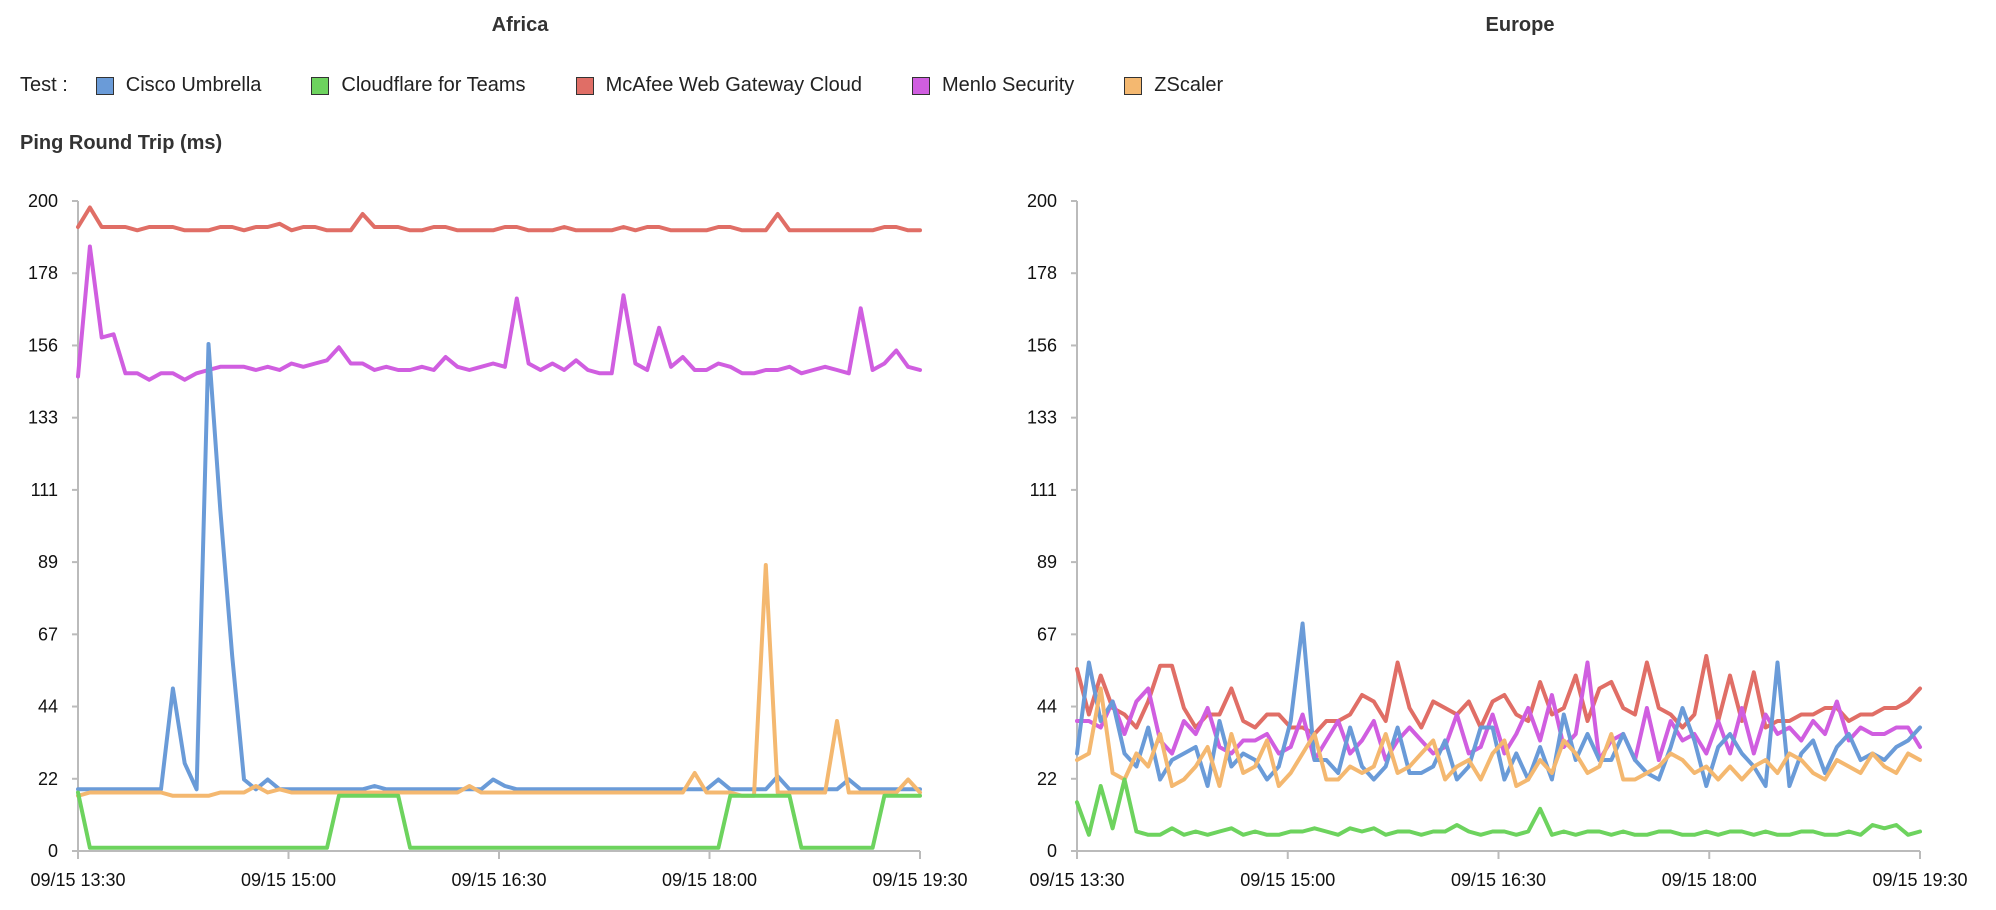 The width and height of the screenshot is (1996, 910). Describe the element at coordinates (1520, 25) in the screenshot. I see `chart-title-europe: Europe` at that location.